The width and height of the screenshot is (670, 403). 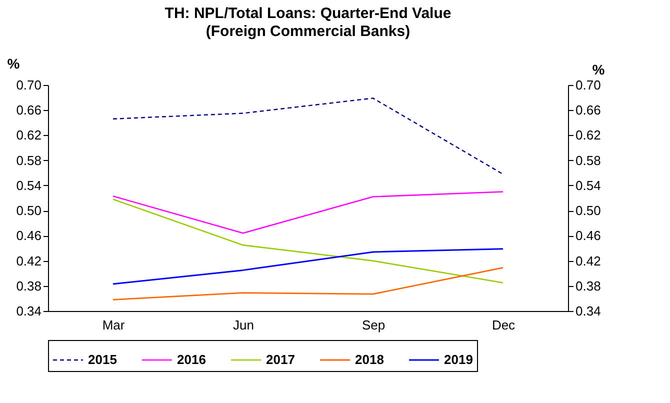 I want to click on y2-tick-label: 0.70, so click(x=588, y=85).